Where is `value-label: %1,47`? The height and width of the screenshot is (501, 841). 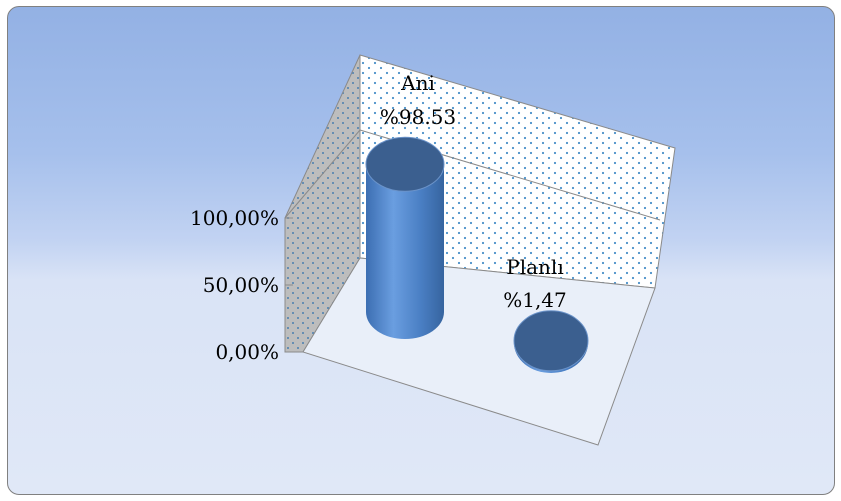 value-label: %1,47 is located at coordinates (535, 300).